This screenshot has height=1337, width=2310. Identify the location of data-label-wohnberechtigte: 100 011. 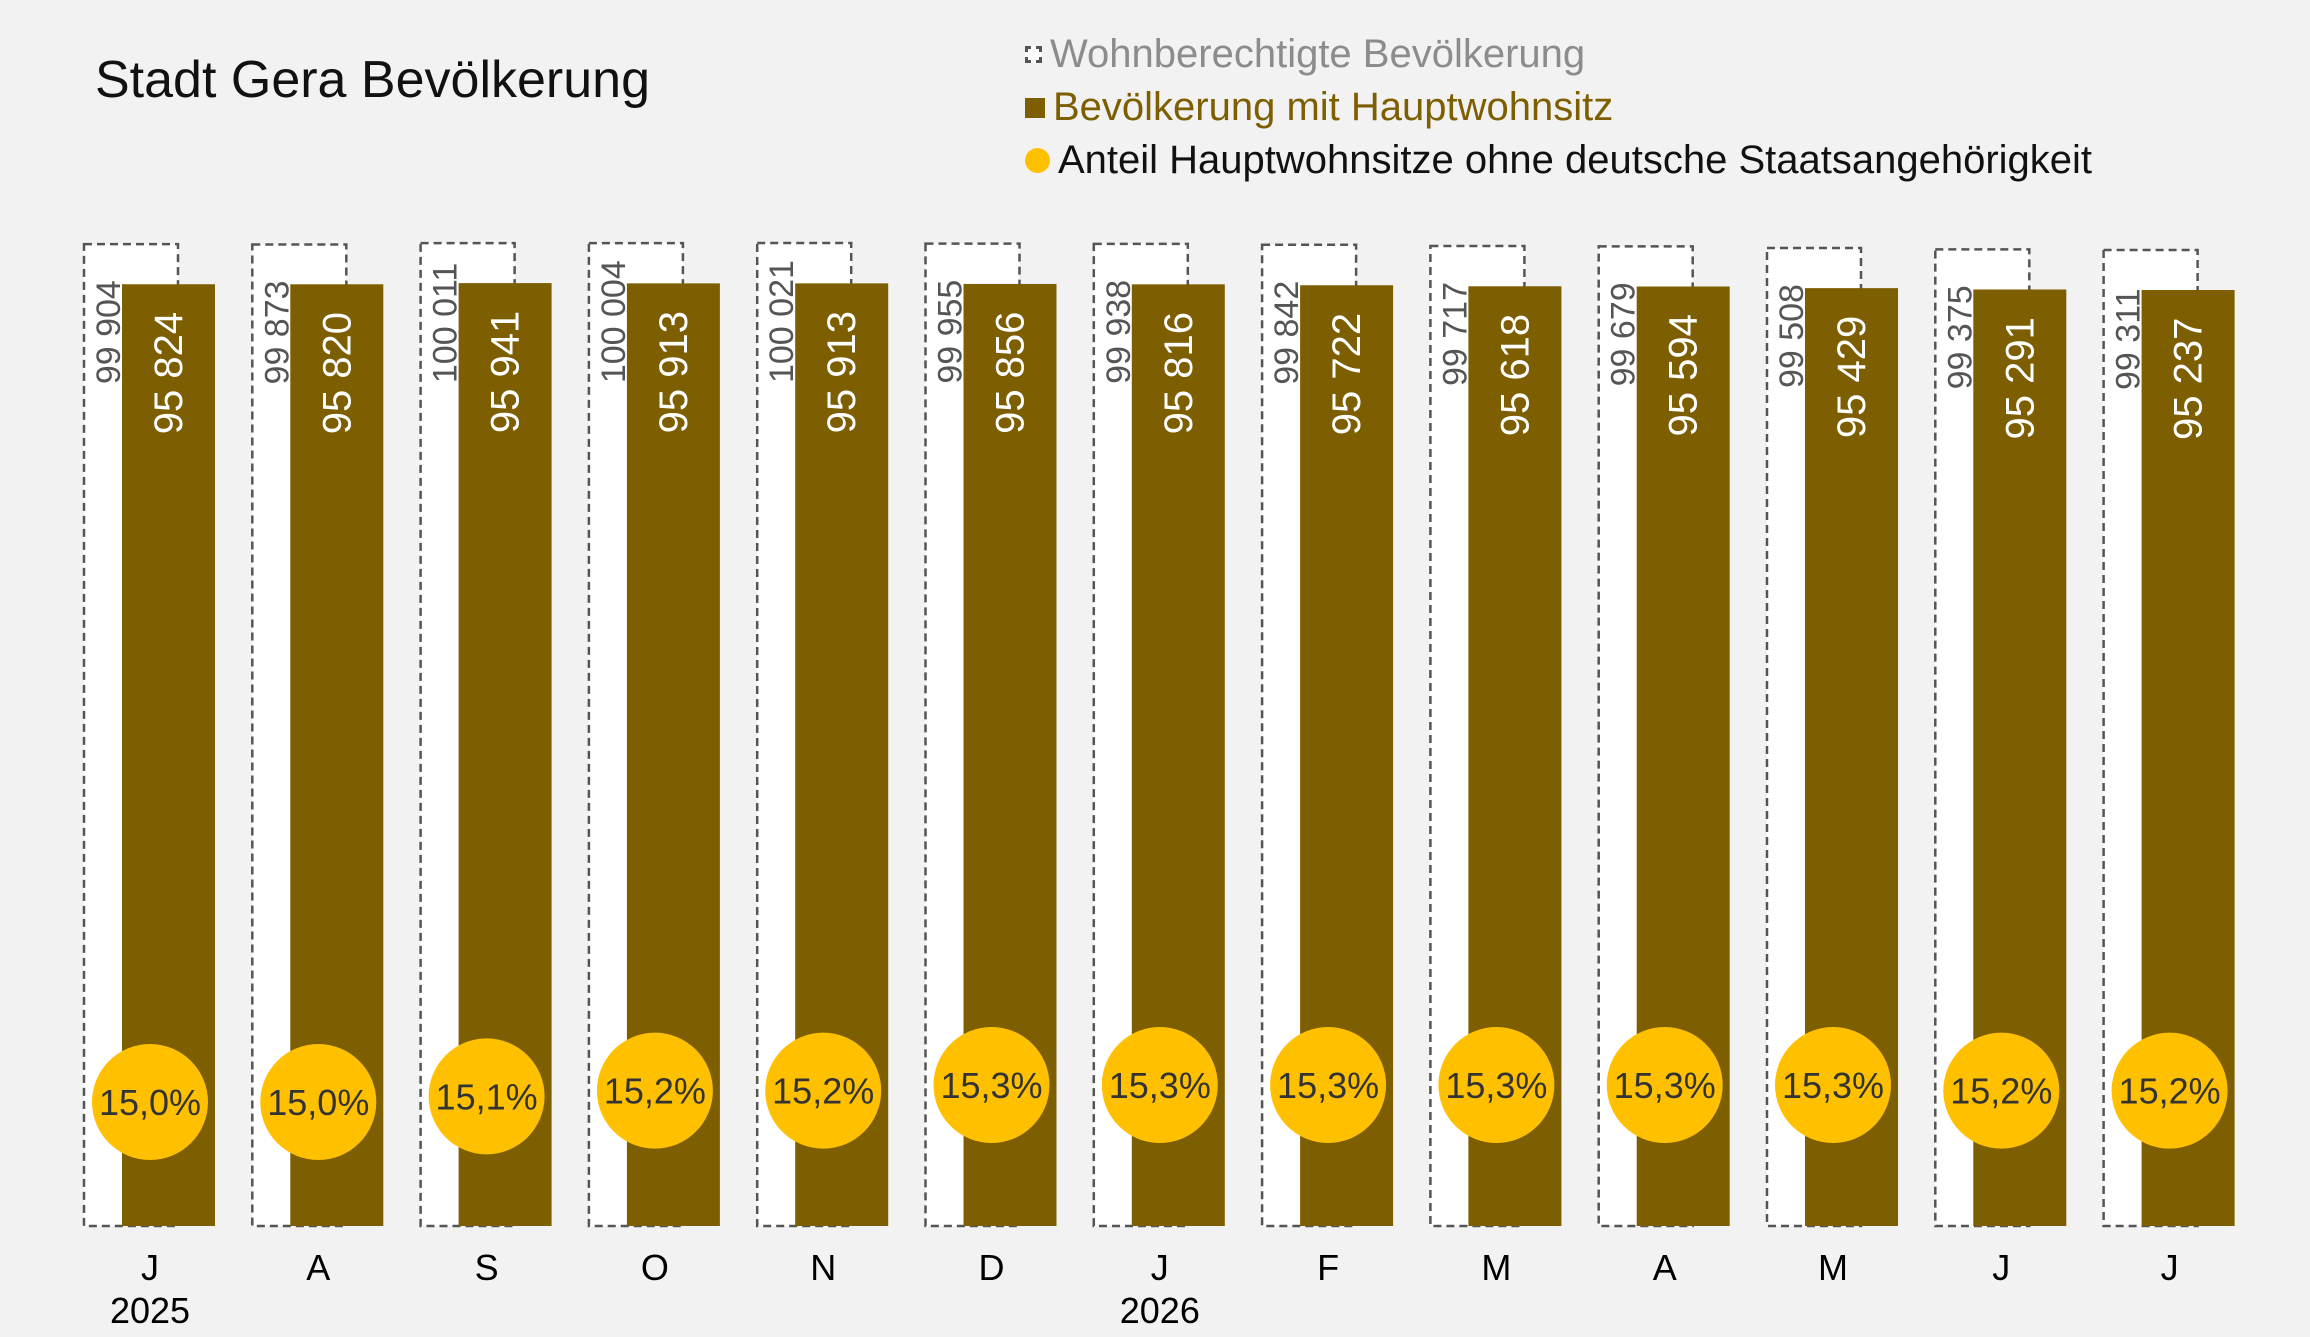
(446, 323).